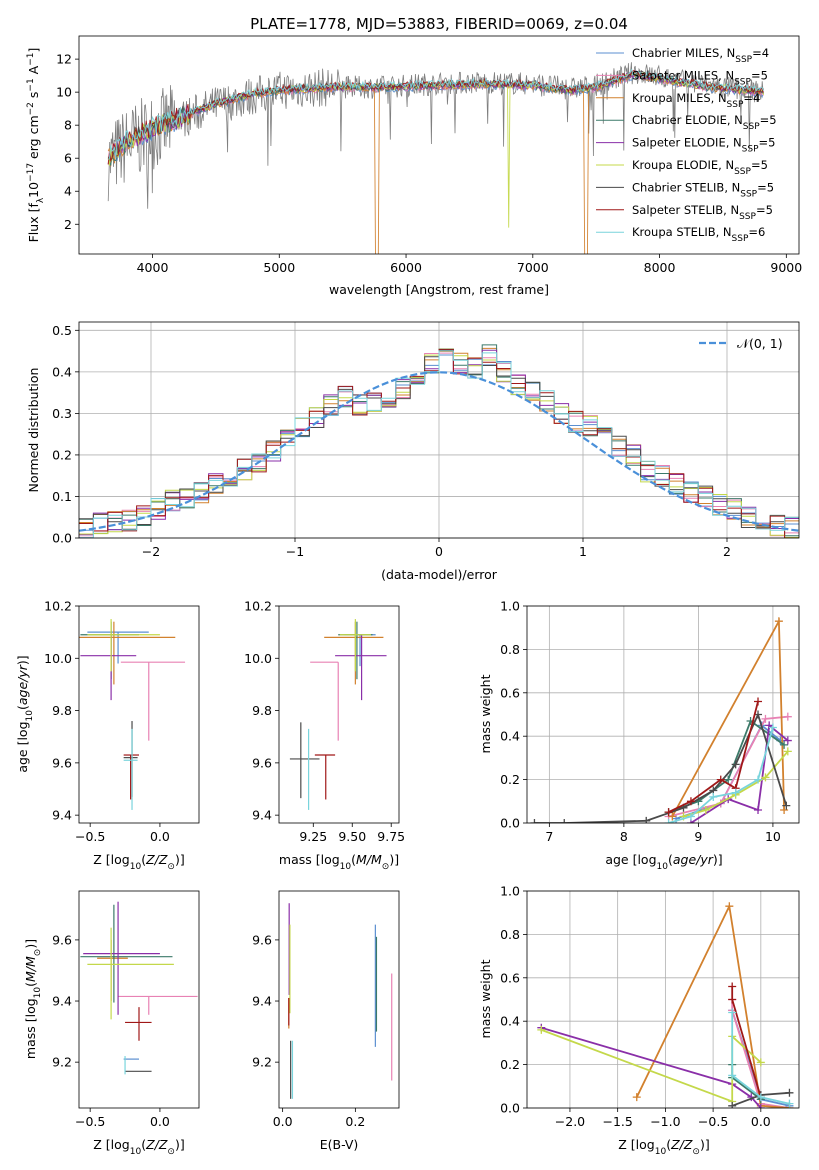 Image resolution: width=819 pixels, height=1170 pixels. I want to click on y-axis-label: Normed distribution, so click(33, 430).